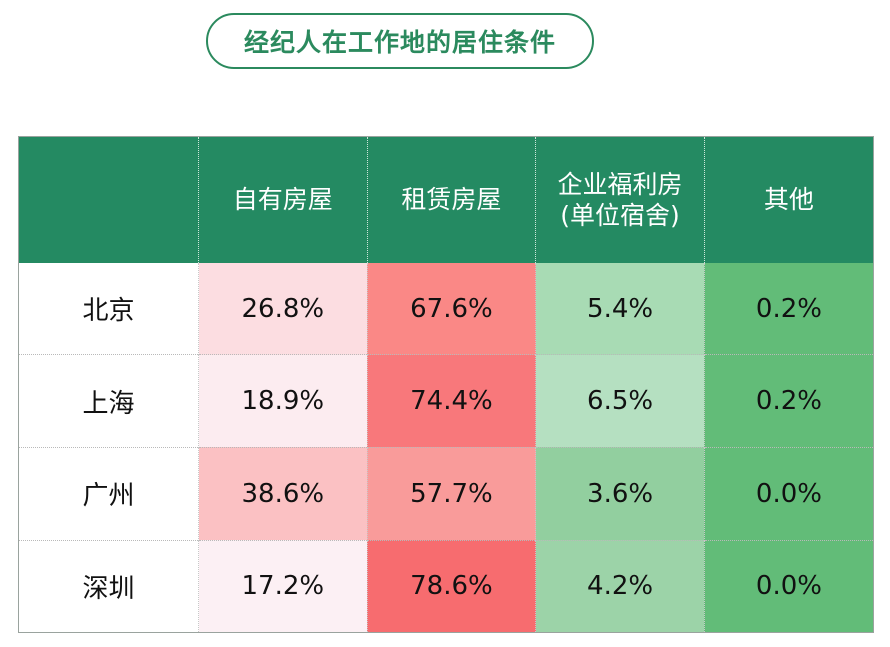 This screenshot has height=647, width=890. Describe the element at coordinates (451, 493) in the screenshot. I see `value-cell-rented-house: 57.7%` at that location.